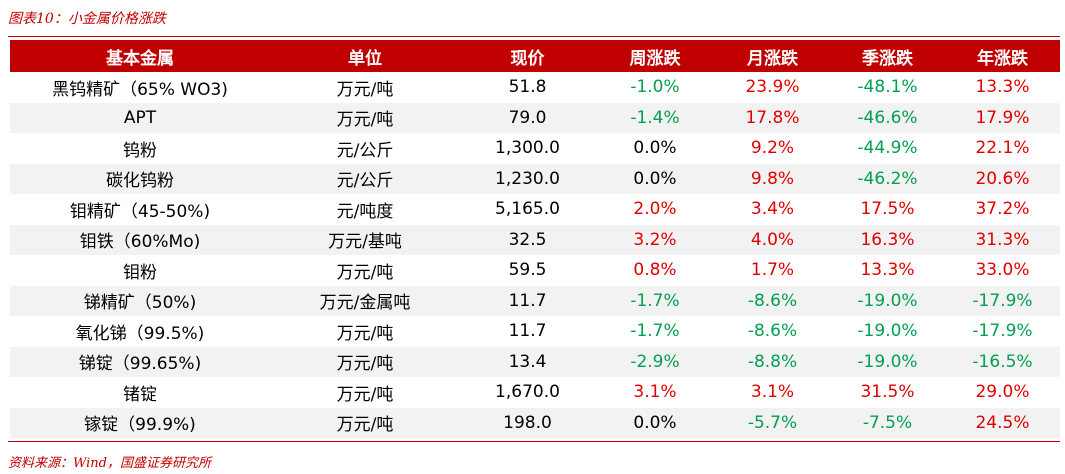 Image resolution: width=1065 pixels, height=474 pixels. Describe the element at coordinates (1002, 270) in the screenshot. I see `table-cell: 33.0%` at that location.